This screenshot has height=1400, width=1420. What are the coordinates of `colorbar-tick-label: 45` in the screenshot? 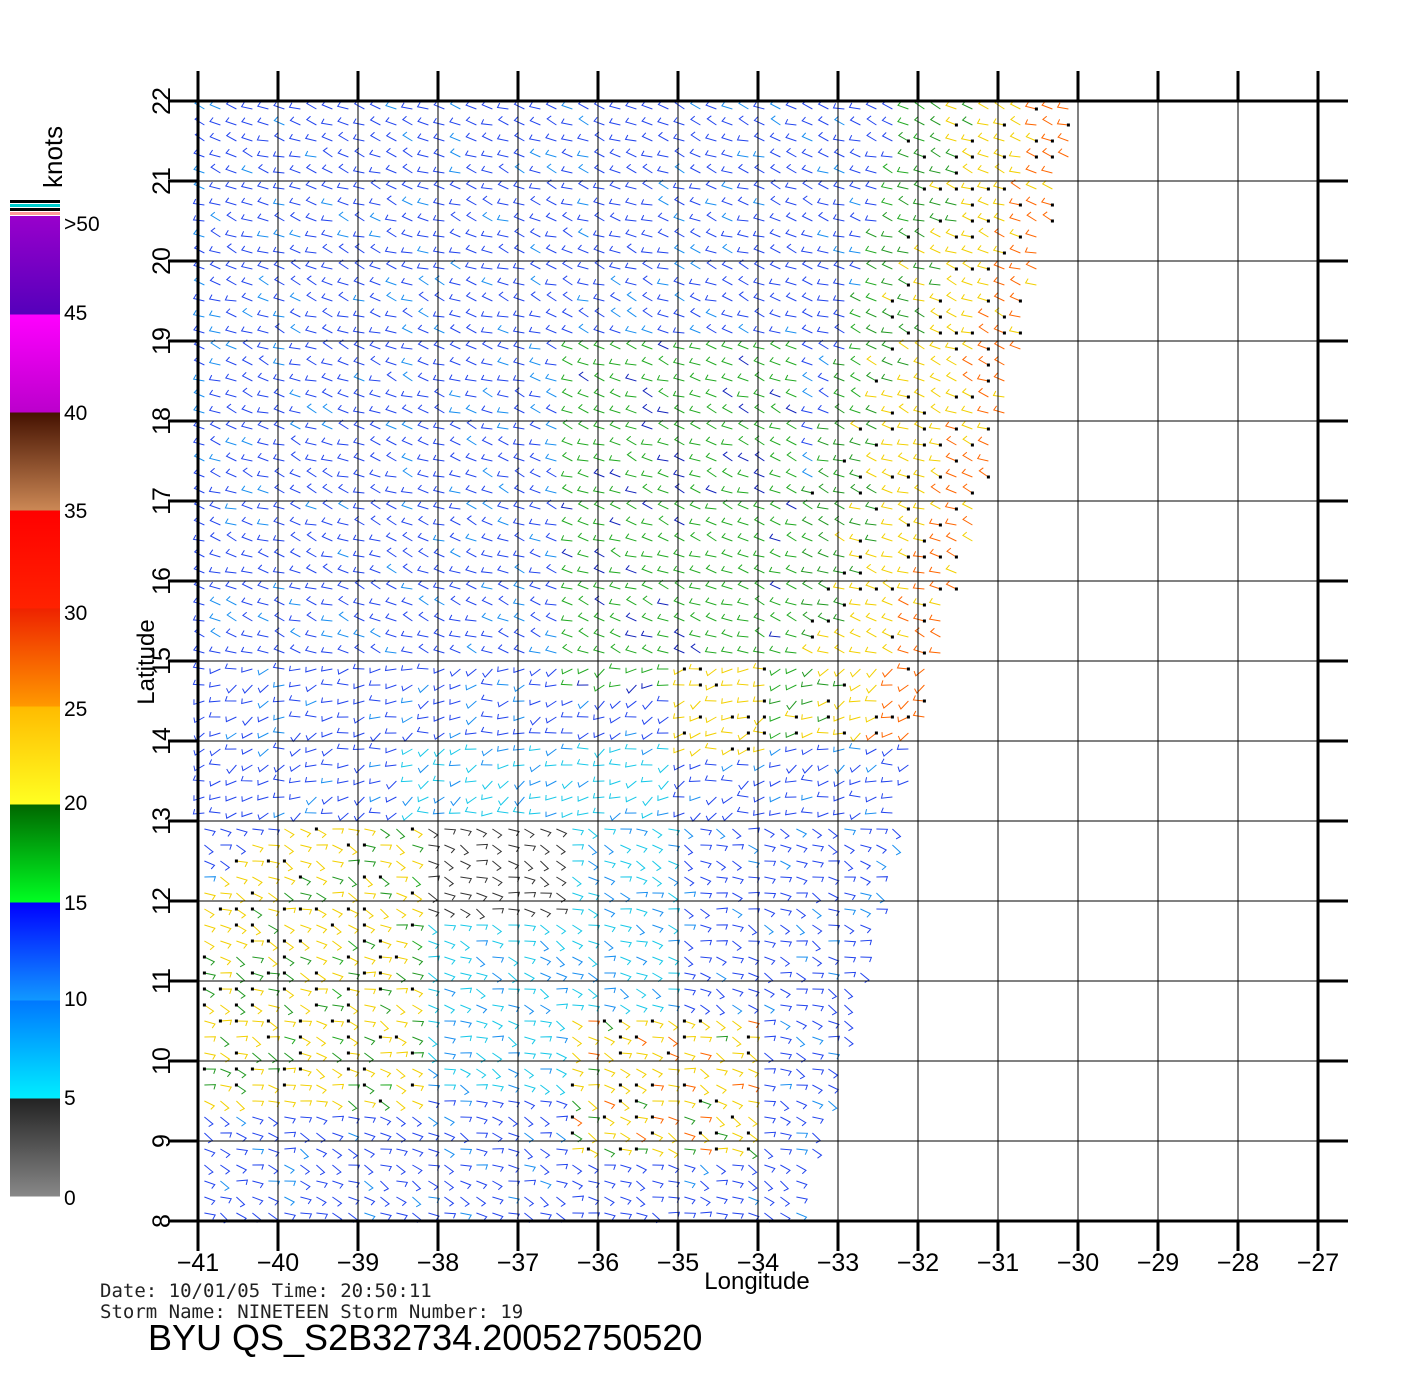 It's located at (75, 313).